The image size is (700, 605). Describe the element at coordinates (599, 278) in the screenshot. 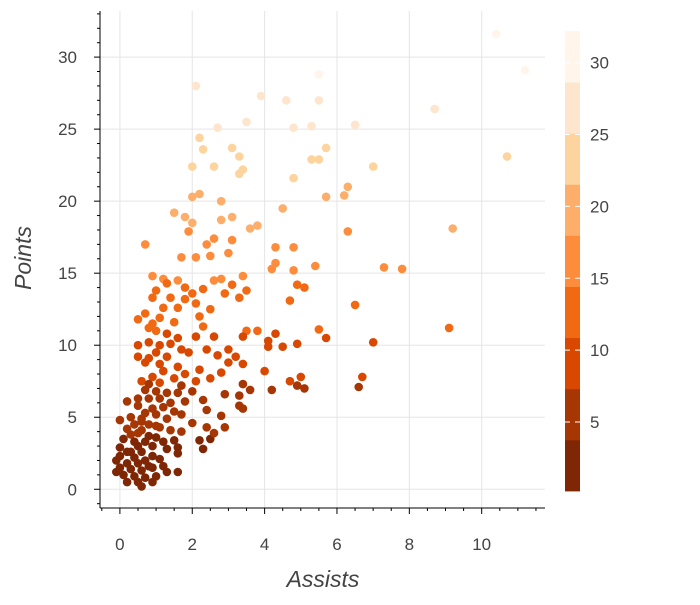

I see `colorbar-tick-label: 15` at that location.